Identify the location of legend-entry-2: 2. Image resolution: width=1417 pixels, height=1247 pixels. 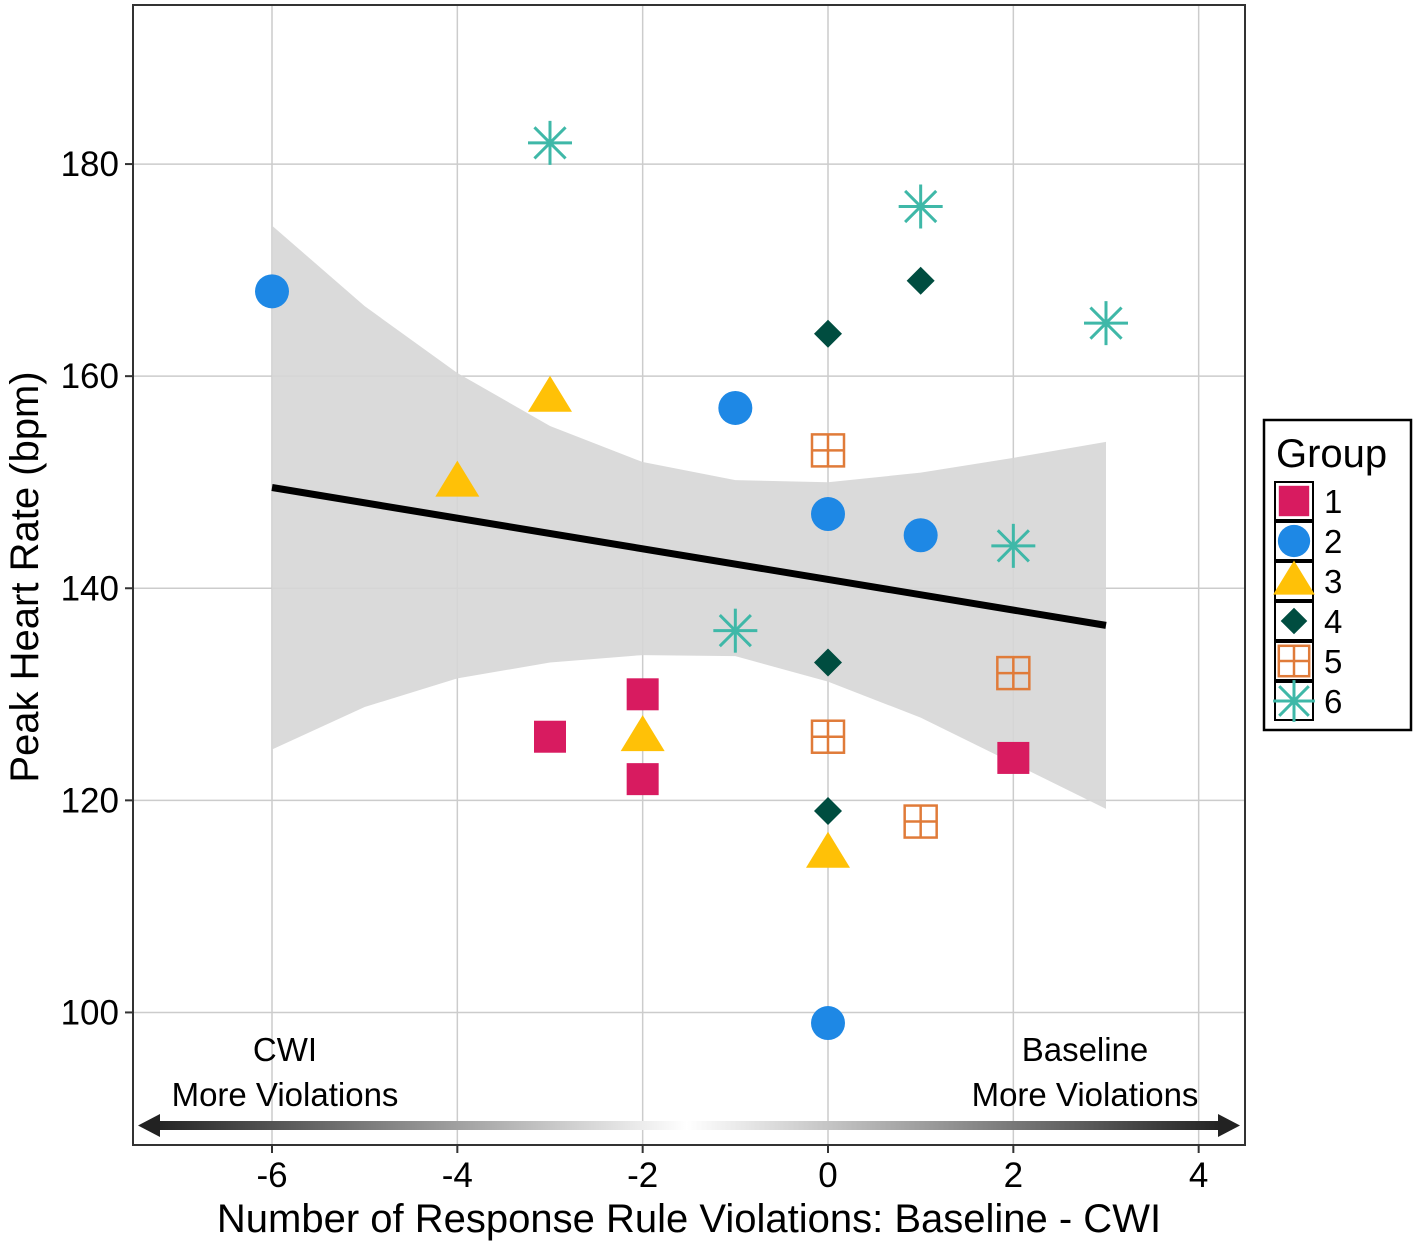
(1308, 541).